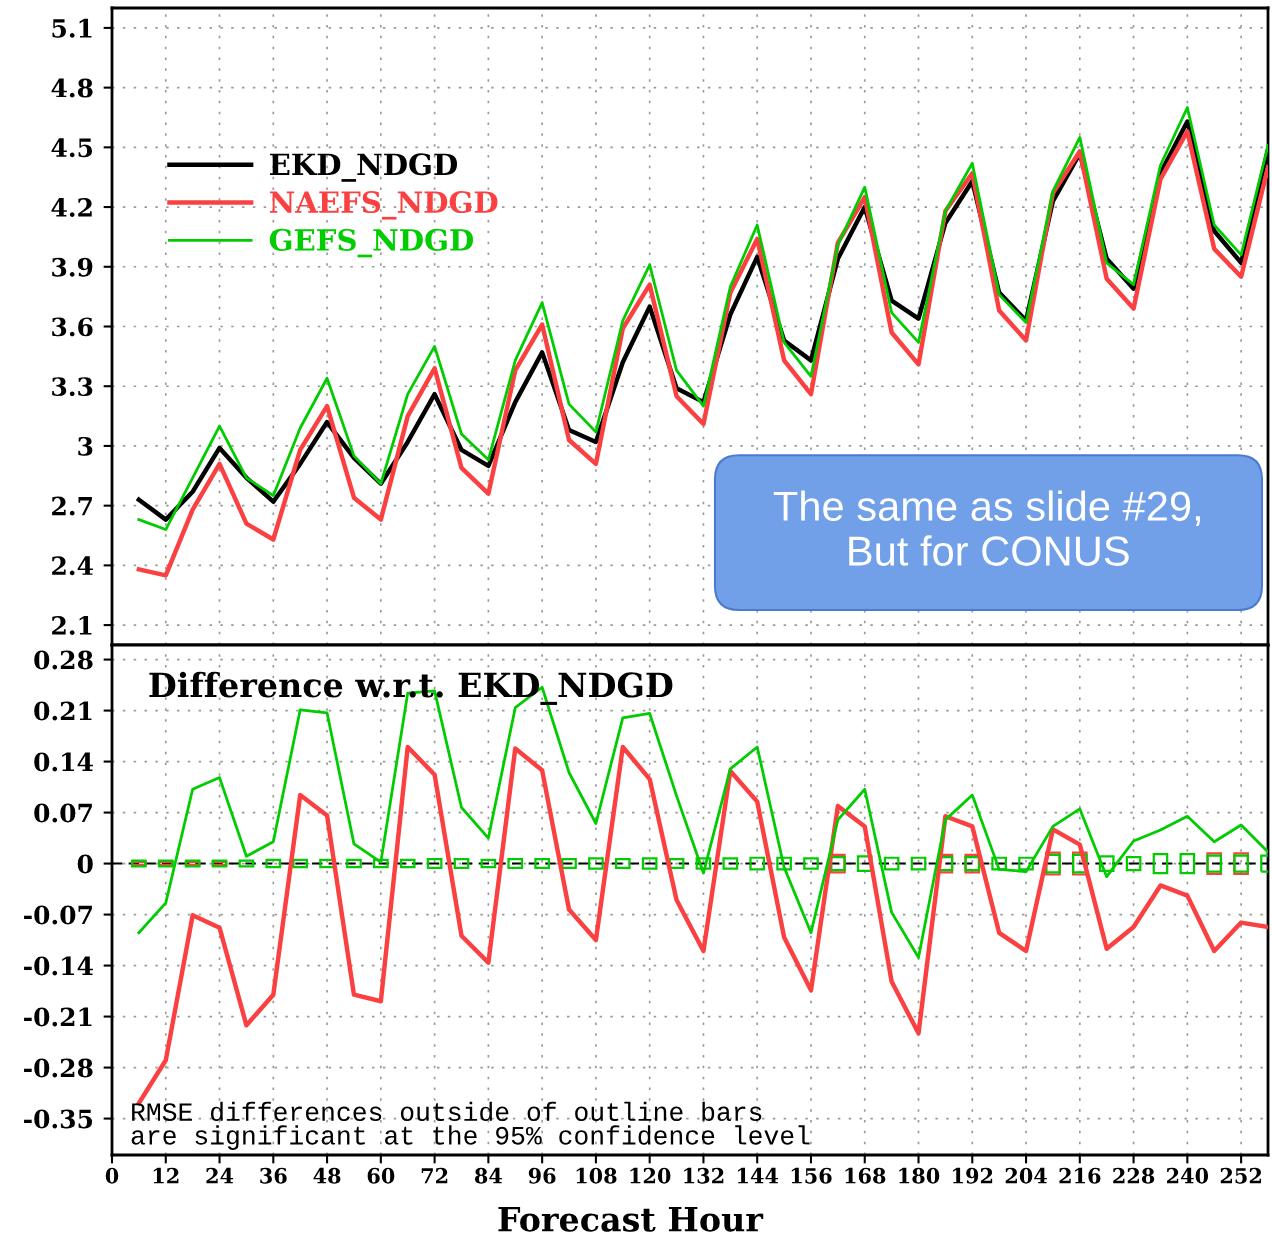 Image resolution: width=1272 pixels, height=1236 pixels. I want to click on x-tick-label: 168, so click(865, 1175).